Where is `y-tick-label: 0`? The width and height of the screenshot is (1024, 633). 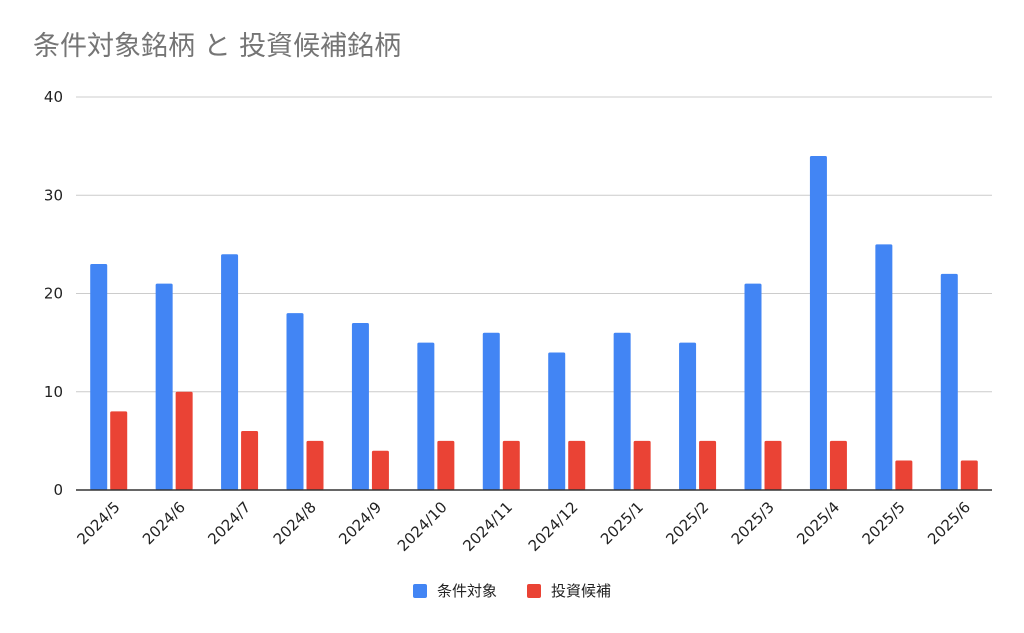
y-tick-label: 0 is located at coordinates (58, 490).